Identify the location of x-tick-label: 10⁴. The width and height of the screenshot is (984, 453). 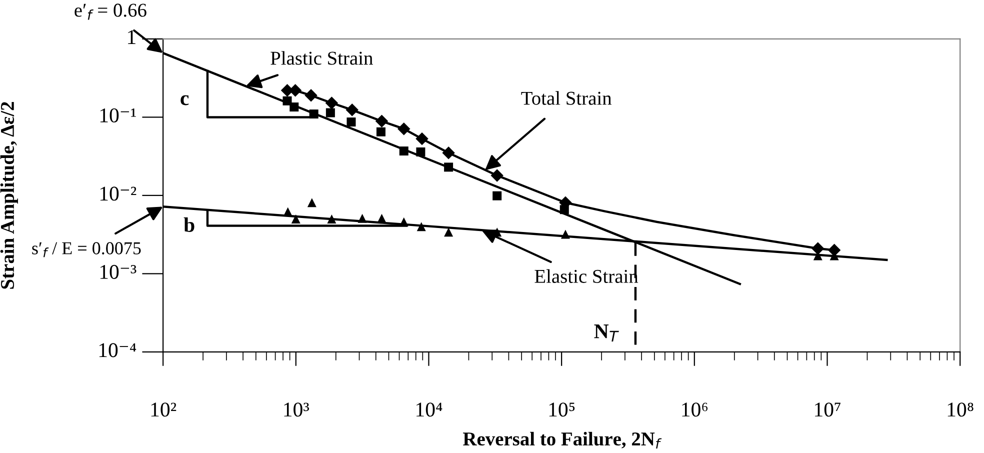
(429, 409).